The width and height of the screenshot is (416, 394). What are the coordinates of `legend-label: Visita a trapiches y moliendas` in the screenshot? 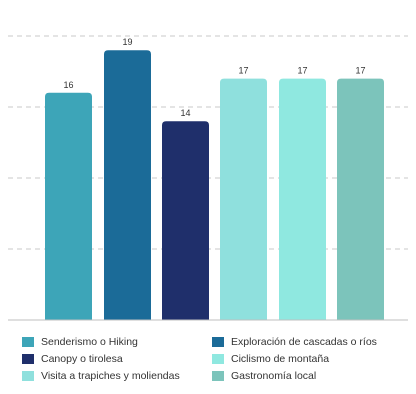 It's located at (110, 376).